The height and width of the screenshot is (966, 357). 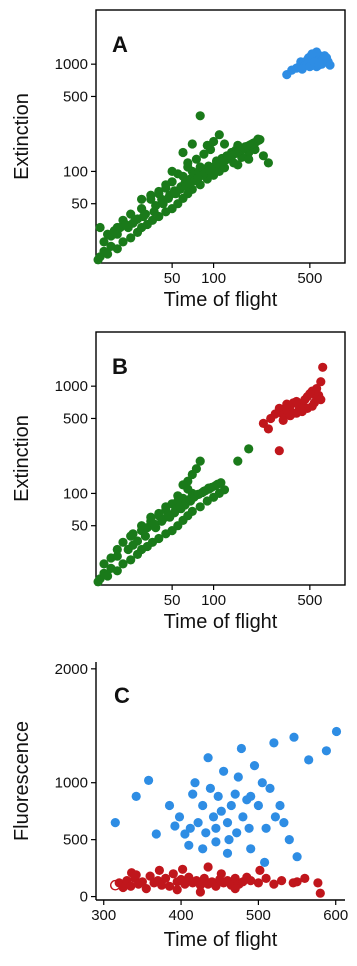 I want to click on y-tick-label: 100, so click(x=75, y=493).